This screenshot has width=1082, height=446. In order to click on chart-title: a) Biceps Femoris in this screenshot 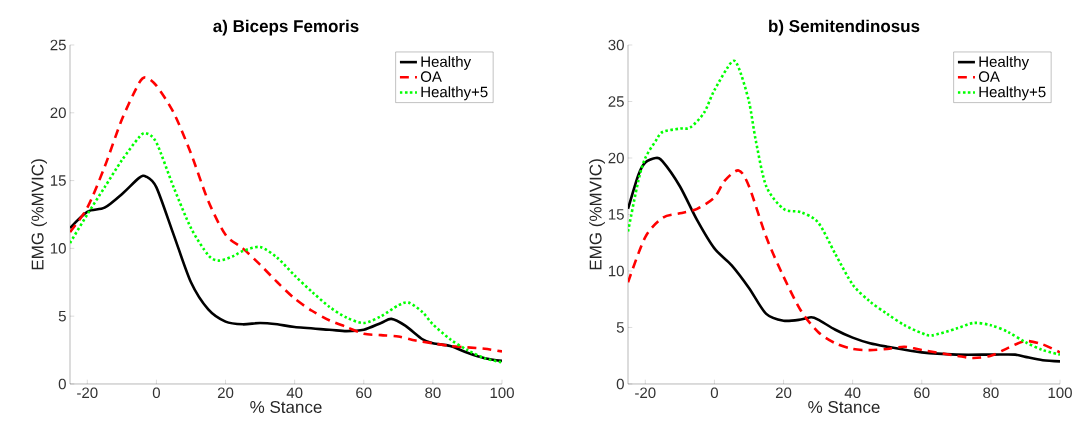, I will do `click(286, 27)`.